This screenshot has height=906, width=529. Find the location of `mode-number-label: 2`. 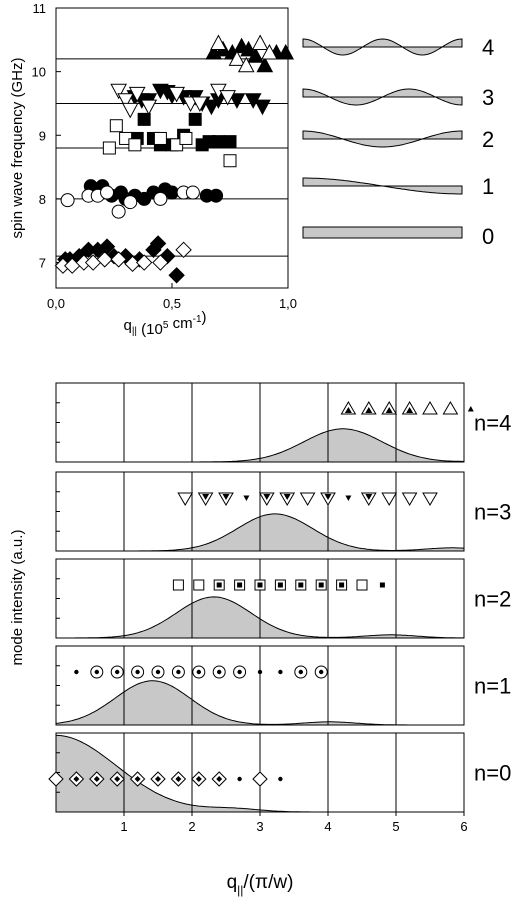

mode-number-label: 2 is located at coordinates (488, 139).